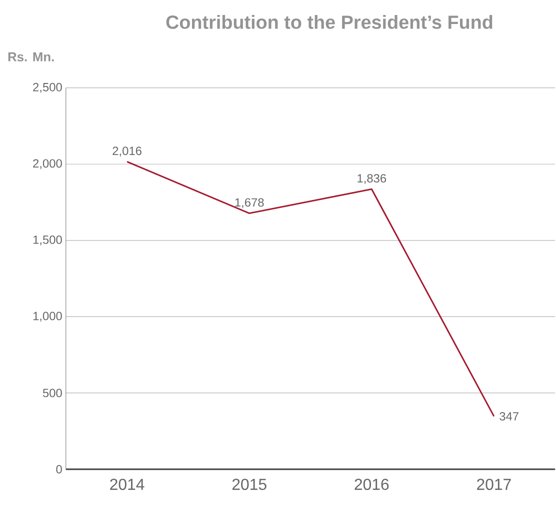 Image resolution: width=556 pixels, height=511 pixels. What do you see at coordinates (494, 484) in the screenshot?
I see `x-tick-label: 2017` at bounding box center [494, 484].